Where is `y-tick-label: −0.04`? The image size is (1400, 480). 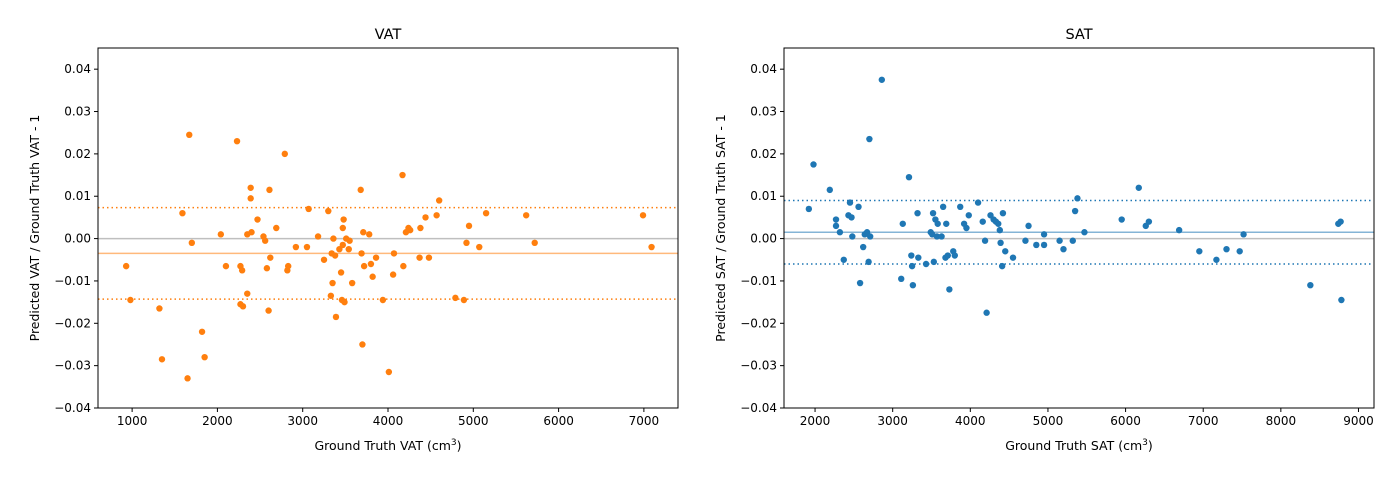 y-tick-label: −0.04 is located at coordinates (72, 408).